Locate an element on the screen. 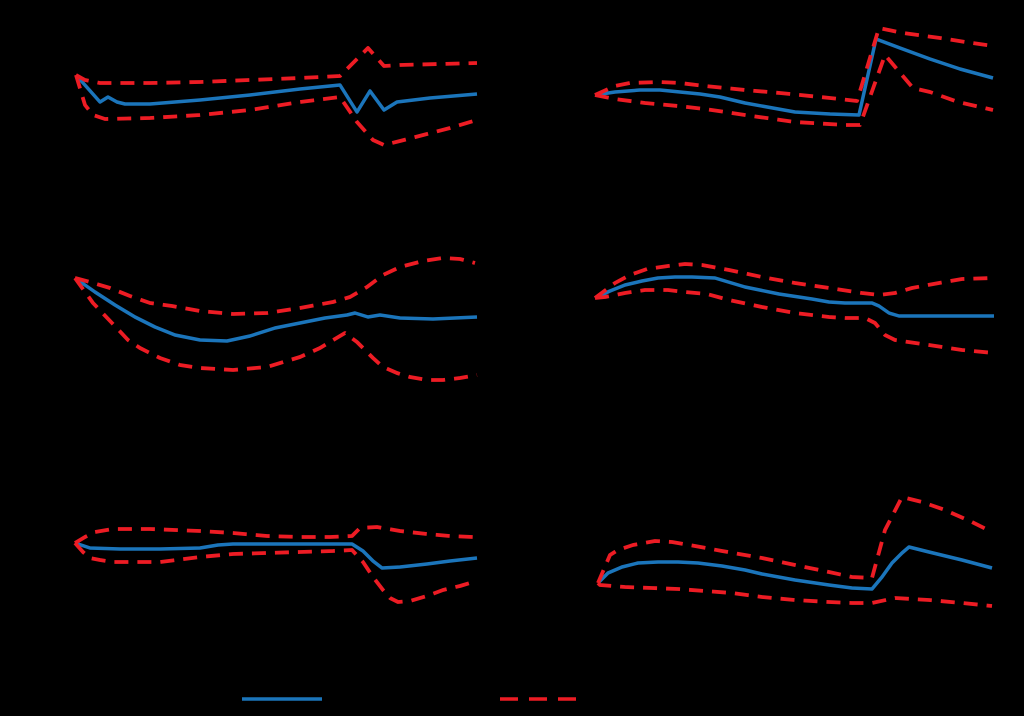 The height and width of the screenshot is (716, 1024). panel-middle-left is located at coordinates (275, 319).